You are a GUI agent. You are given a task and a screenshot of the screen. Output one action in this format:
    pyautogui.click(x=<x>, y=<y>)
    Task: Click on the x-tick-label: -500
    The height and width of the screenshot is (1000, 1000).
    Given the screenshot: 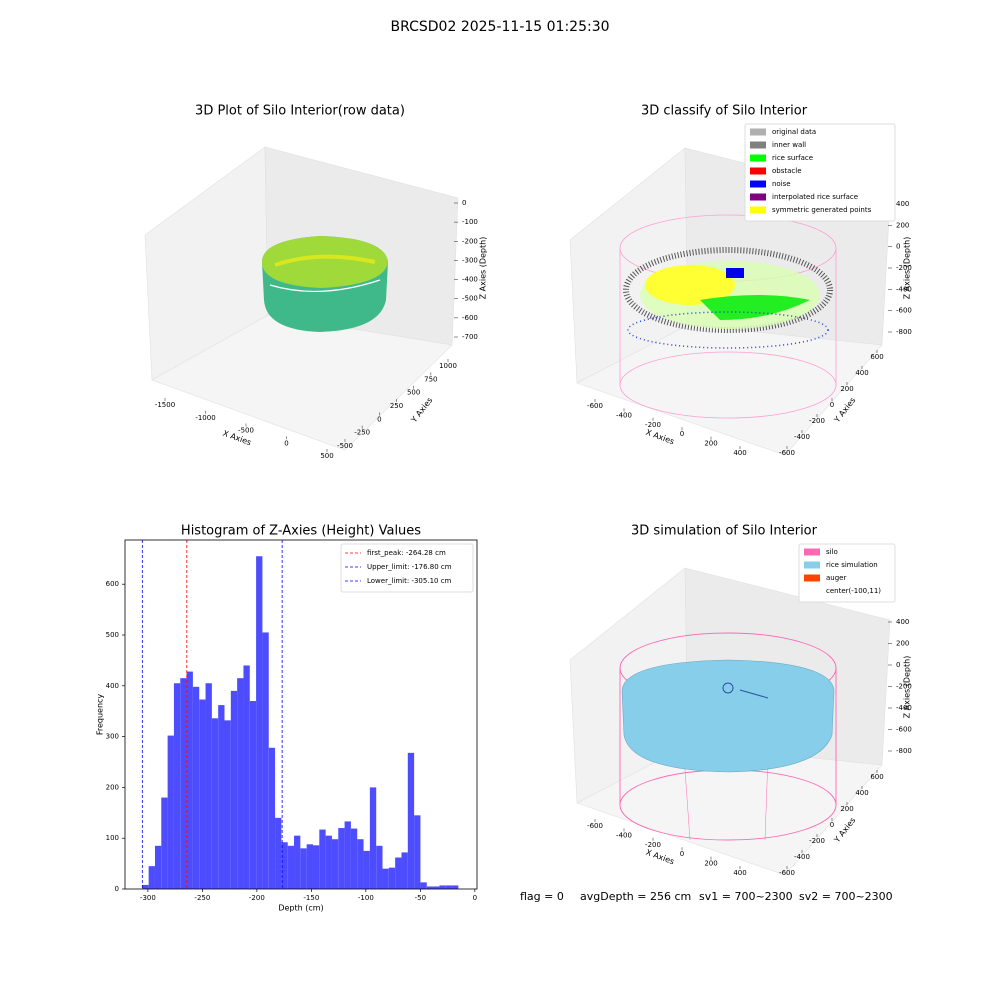 What is the action you would take?
    pyautogui.click(x=246, y=431)
    